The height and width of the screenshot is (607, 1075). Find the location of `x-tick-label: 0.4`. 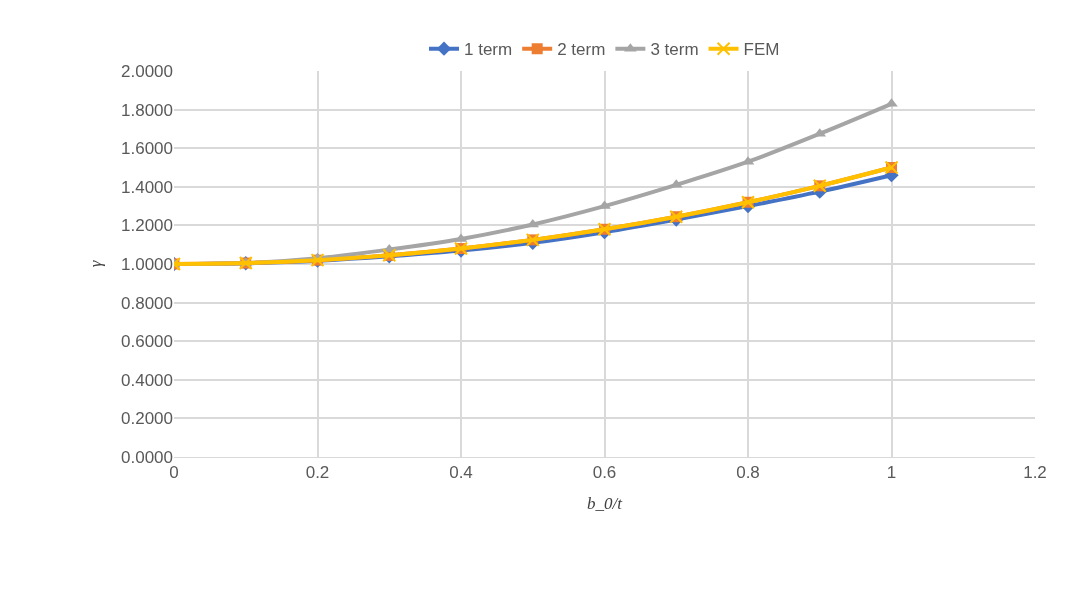

x-tick-label: 0.4 is located at coordinates (461, 473).